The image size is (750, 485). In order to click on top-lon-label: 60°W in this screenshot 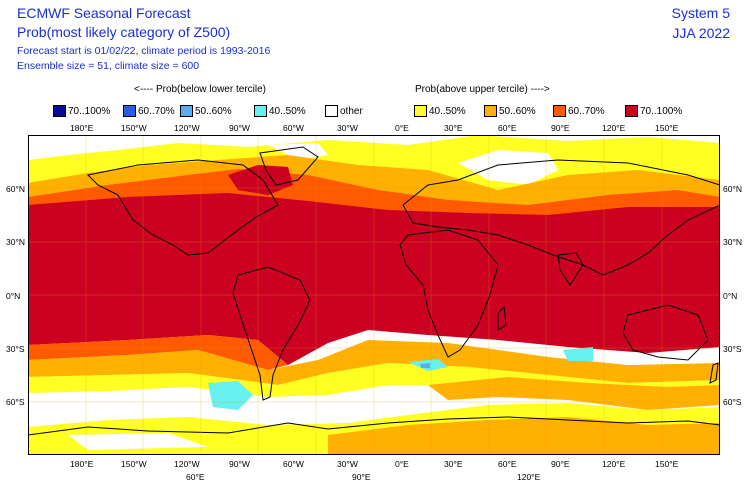, I will do `click(293, 128)`.